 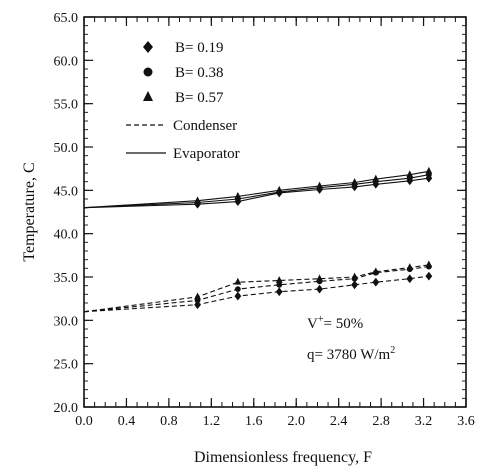 What do you see at coordinates (148, 72) in the screenshot?
I see `legend-marker` at bounding box center [148, 72].